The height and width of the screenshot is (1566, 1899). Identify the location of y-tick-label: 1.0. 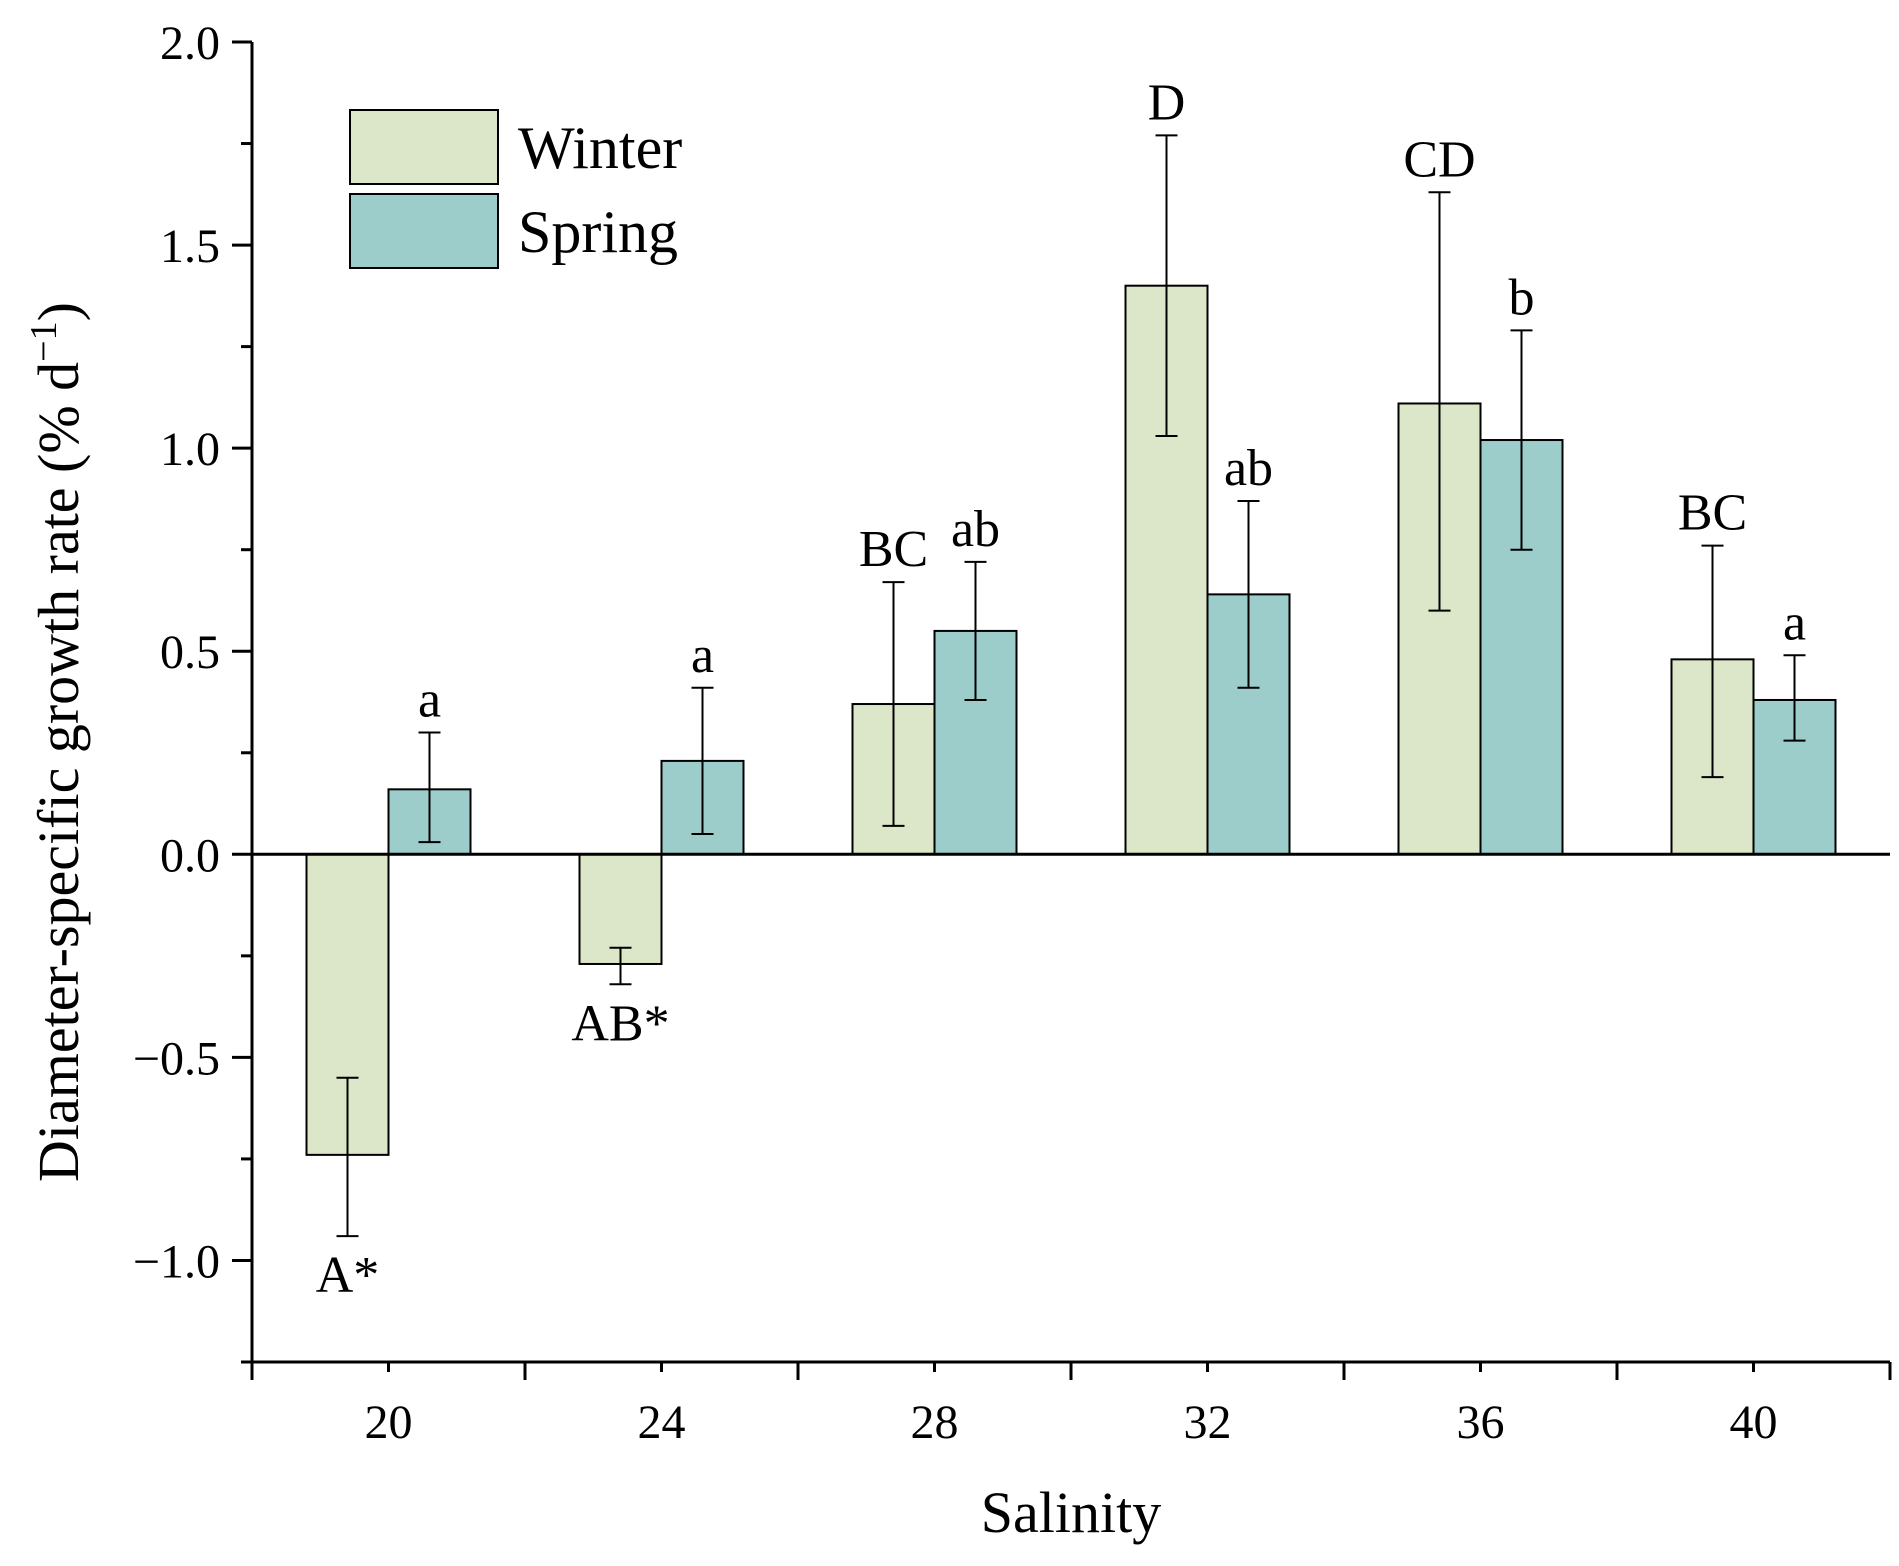
(190, 449).